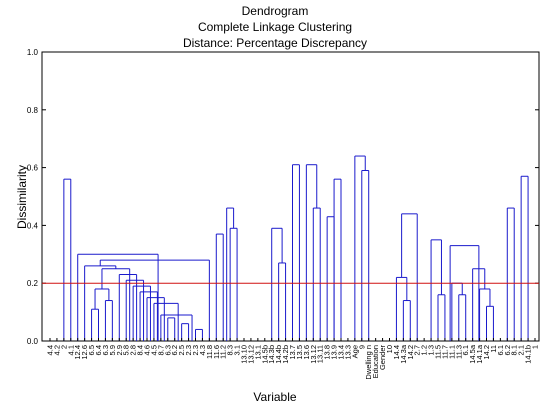 The image size is (550, 408). I want to click on leaf-label-44: Age, so click(354, 351).